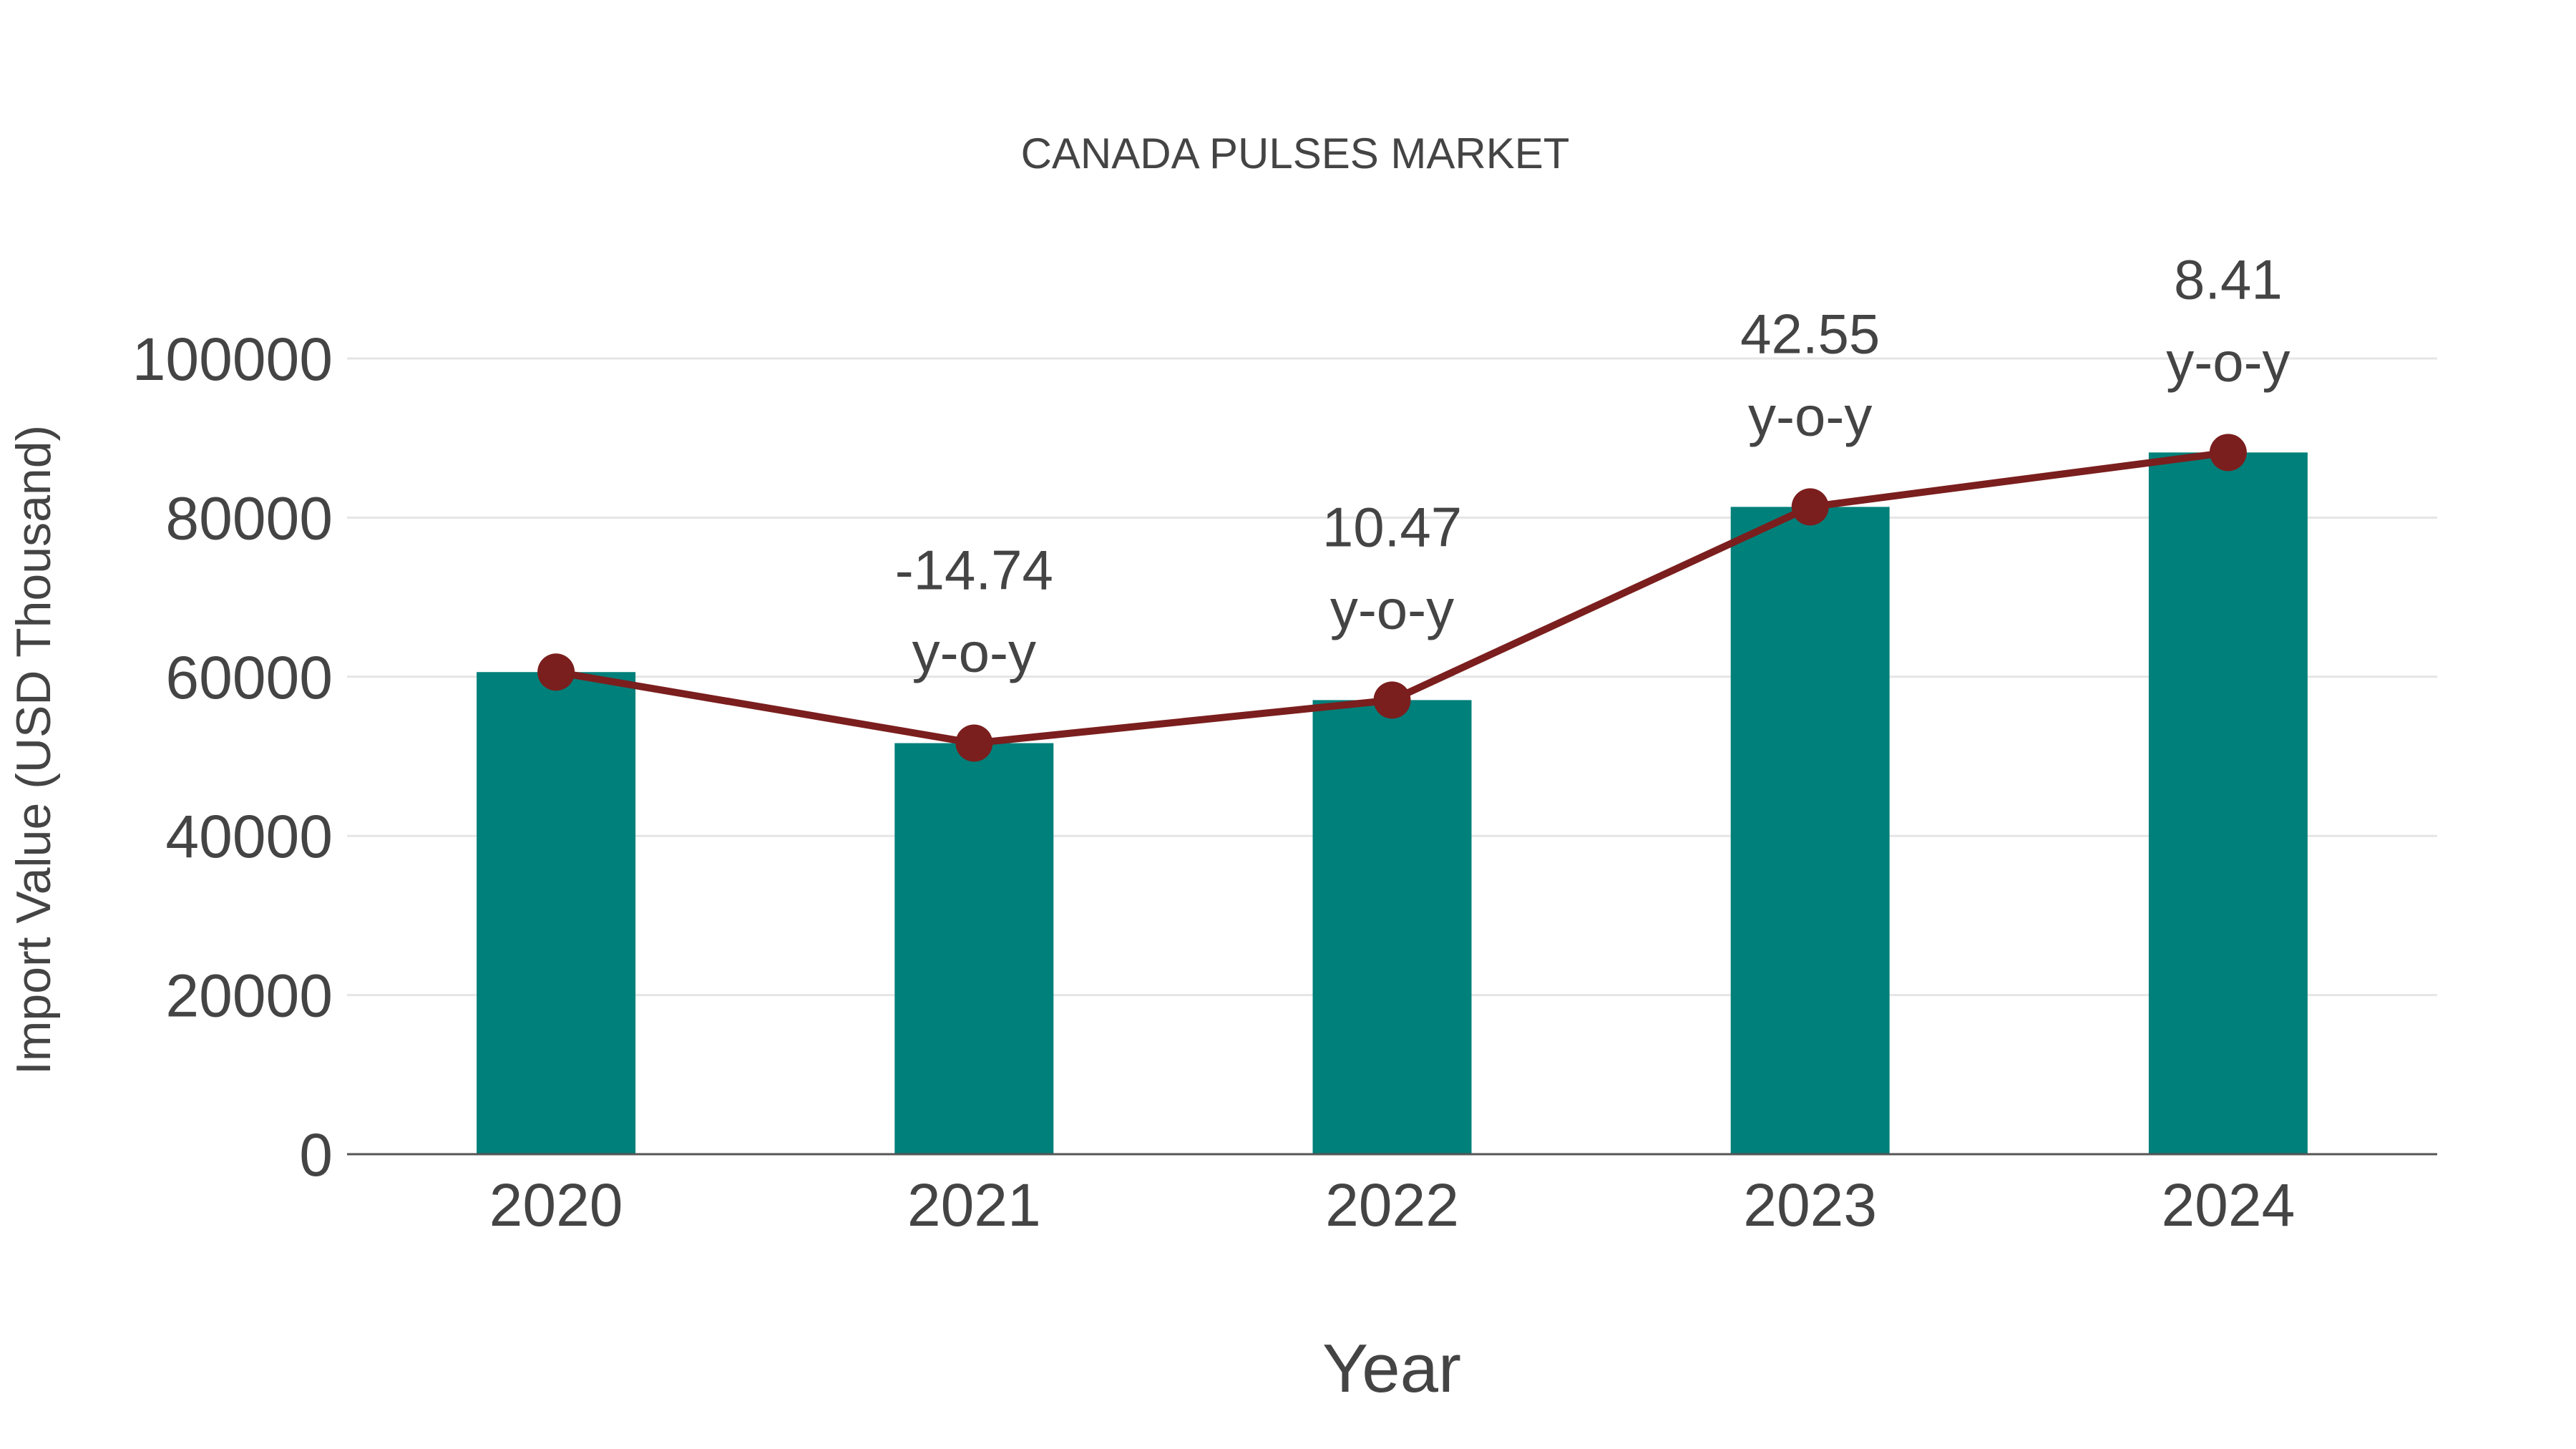 The height and width of the screenshot is (1449, 2576). What do you see at coordinates (1391, 1368) in the screenshot?
I see `x-axis-title: Year` at bounding box center [1391, 1368].